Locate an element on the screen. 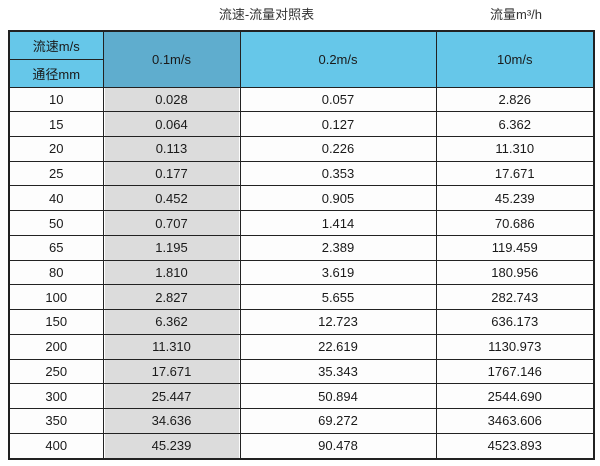 This screenshot has width=600, height=466. table-row: 250 17.671 35.343 1767.146 is located at coordinates (301, 371).